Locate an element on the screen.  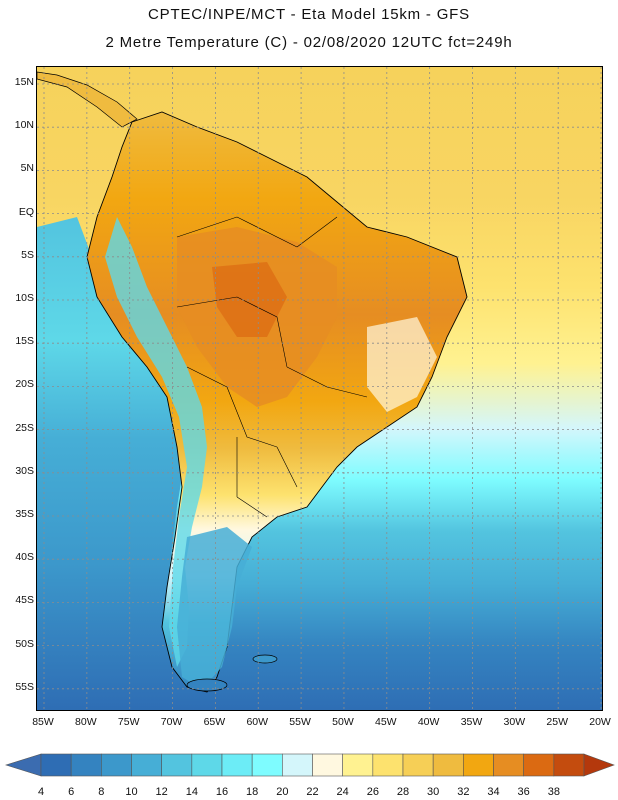
lon-tick-label: 35W is located at coordinates (471, 722).